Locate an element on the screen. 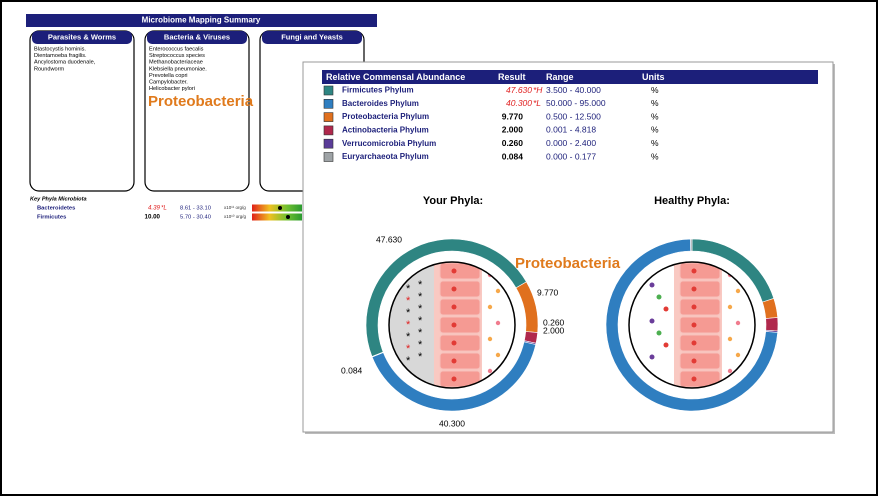 The height and width of the screenshot is (496, 878). column-heading: Parasites & Worms is located at coordinates (82, 36).